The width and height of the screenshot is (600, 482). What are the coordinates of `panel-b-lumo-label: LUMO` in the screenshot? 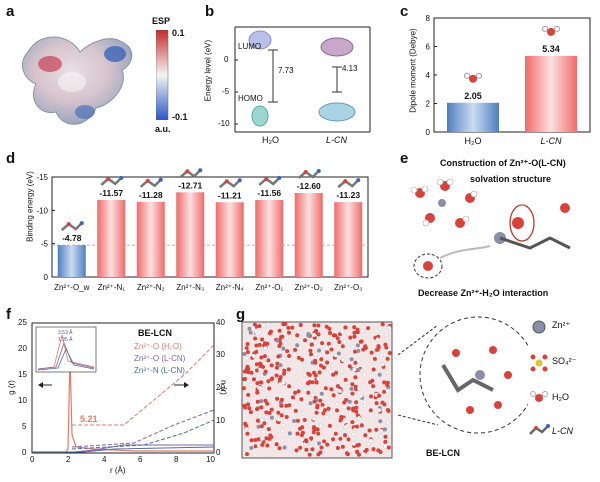 It's located at (250, 46).